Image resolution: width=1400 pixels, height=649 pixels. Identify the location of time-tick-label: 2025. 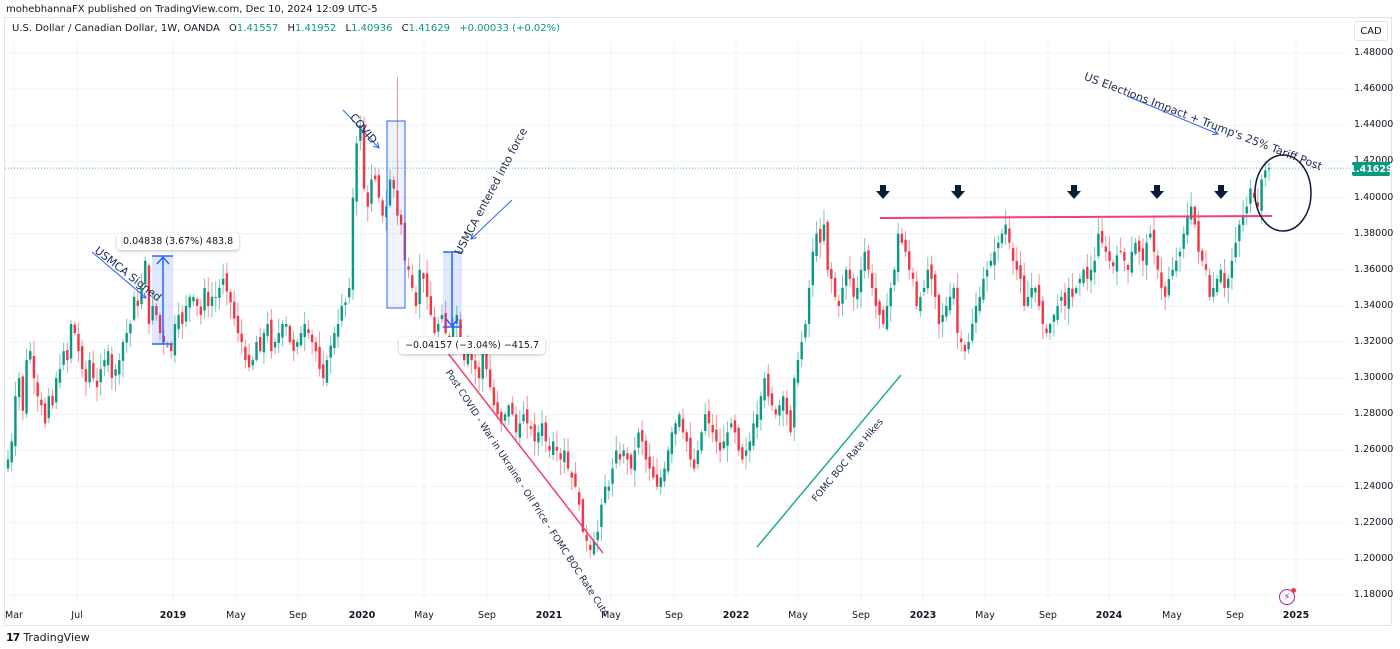
(1296, 615).